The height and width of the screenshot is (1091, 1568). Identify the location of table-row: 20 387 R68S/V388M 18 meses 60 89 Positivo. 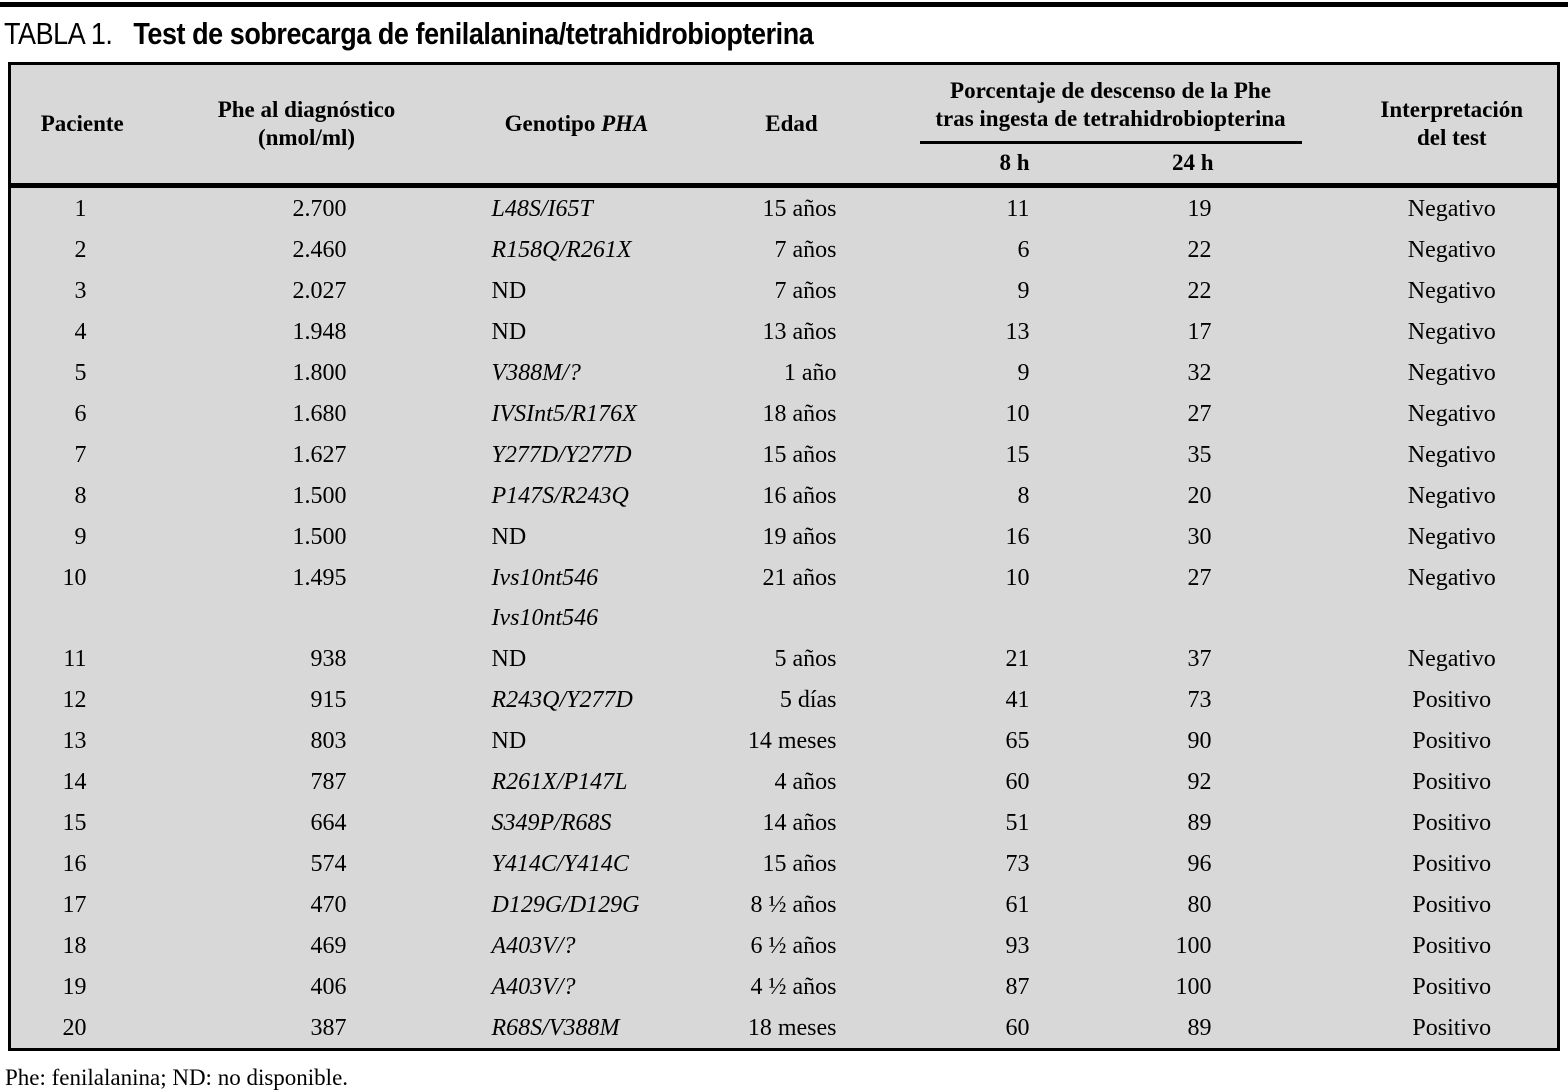
(784, 1028).